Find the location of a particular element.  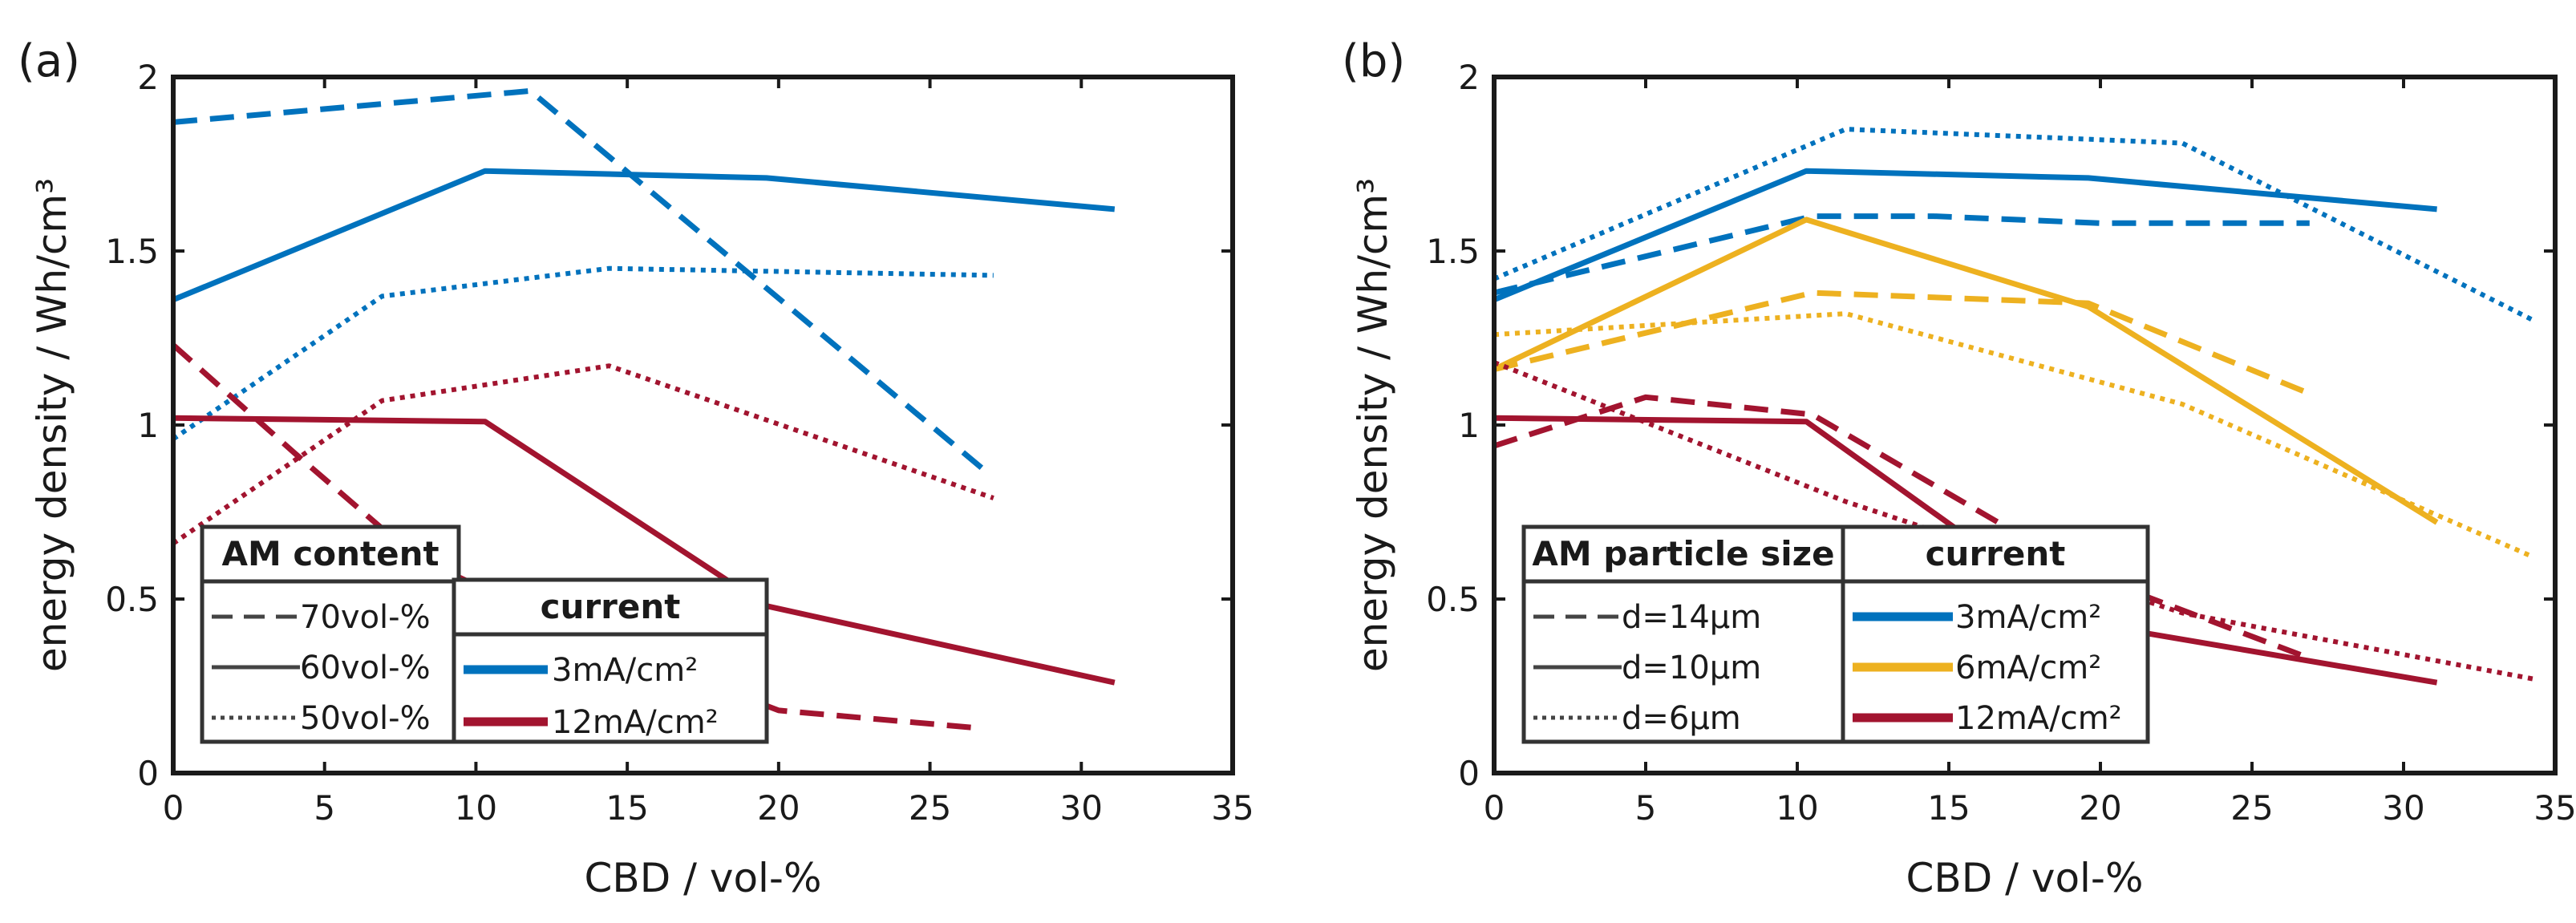

legend-entry-label: d=14µm is located at coordinates (1691, 617).